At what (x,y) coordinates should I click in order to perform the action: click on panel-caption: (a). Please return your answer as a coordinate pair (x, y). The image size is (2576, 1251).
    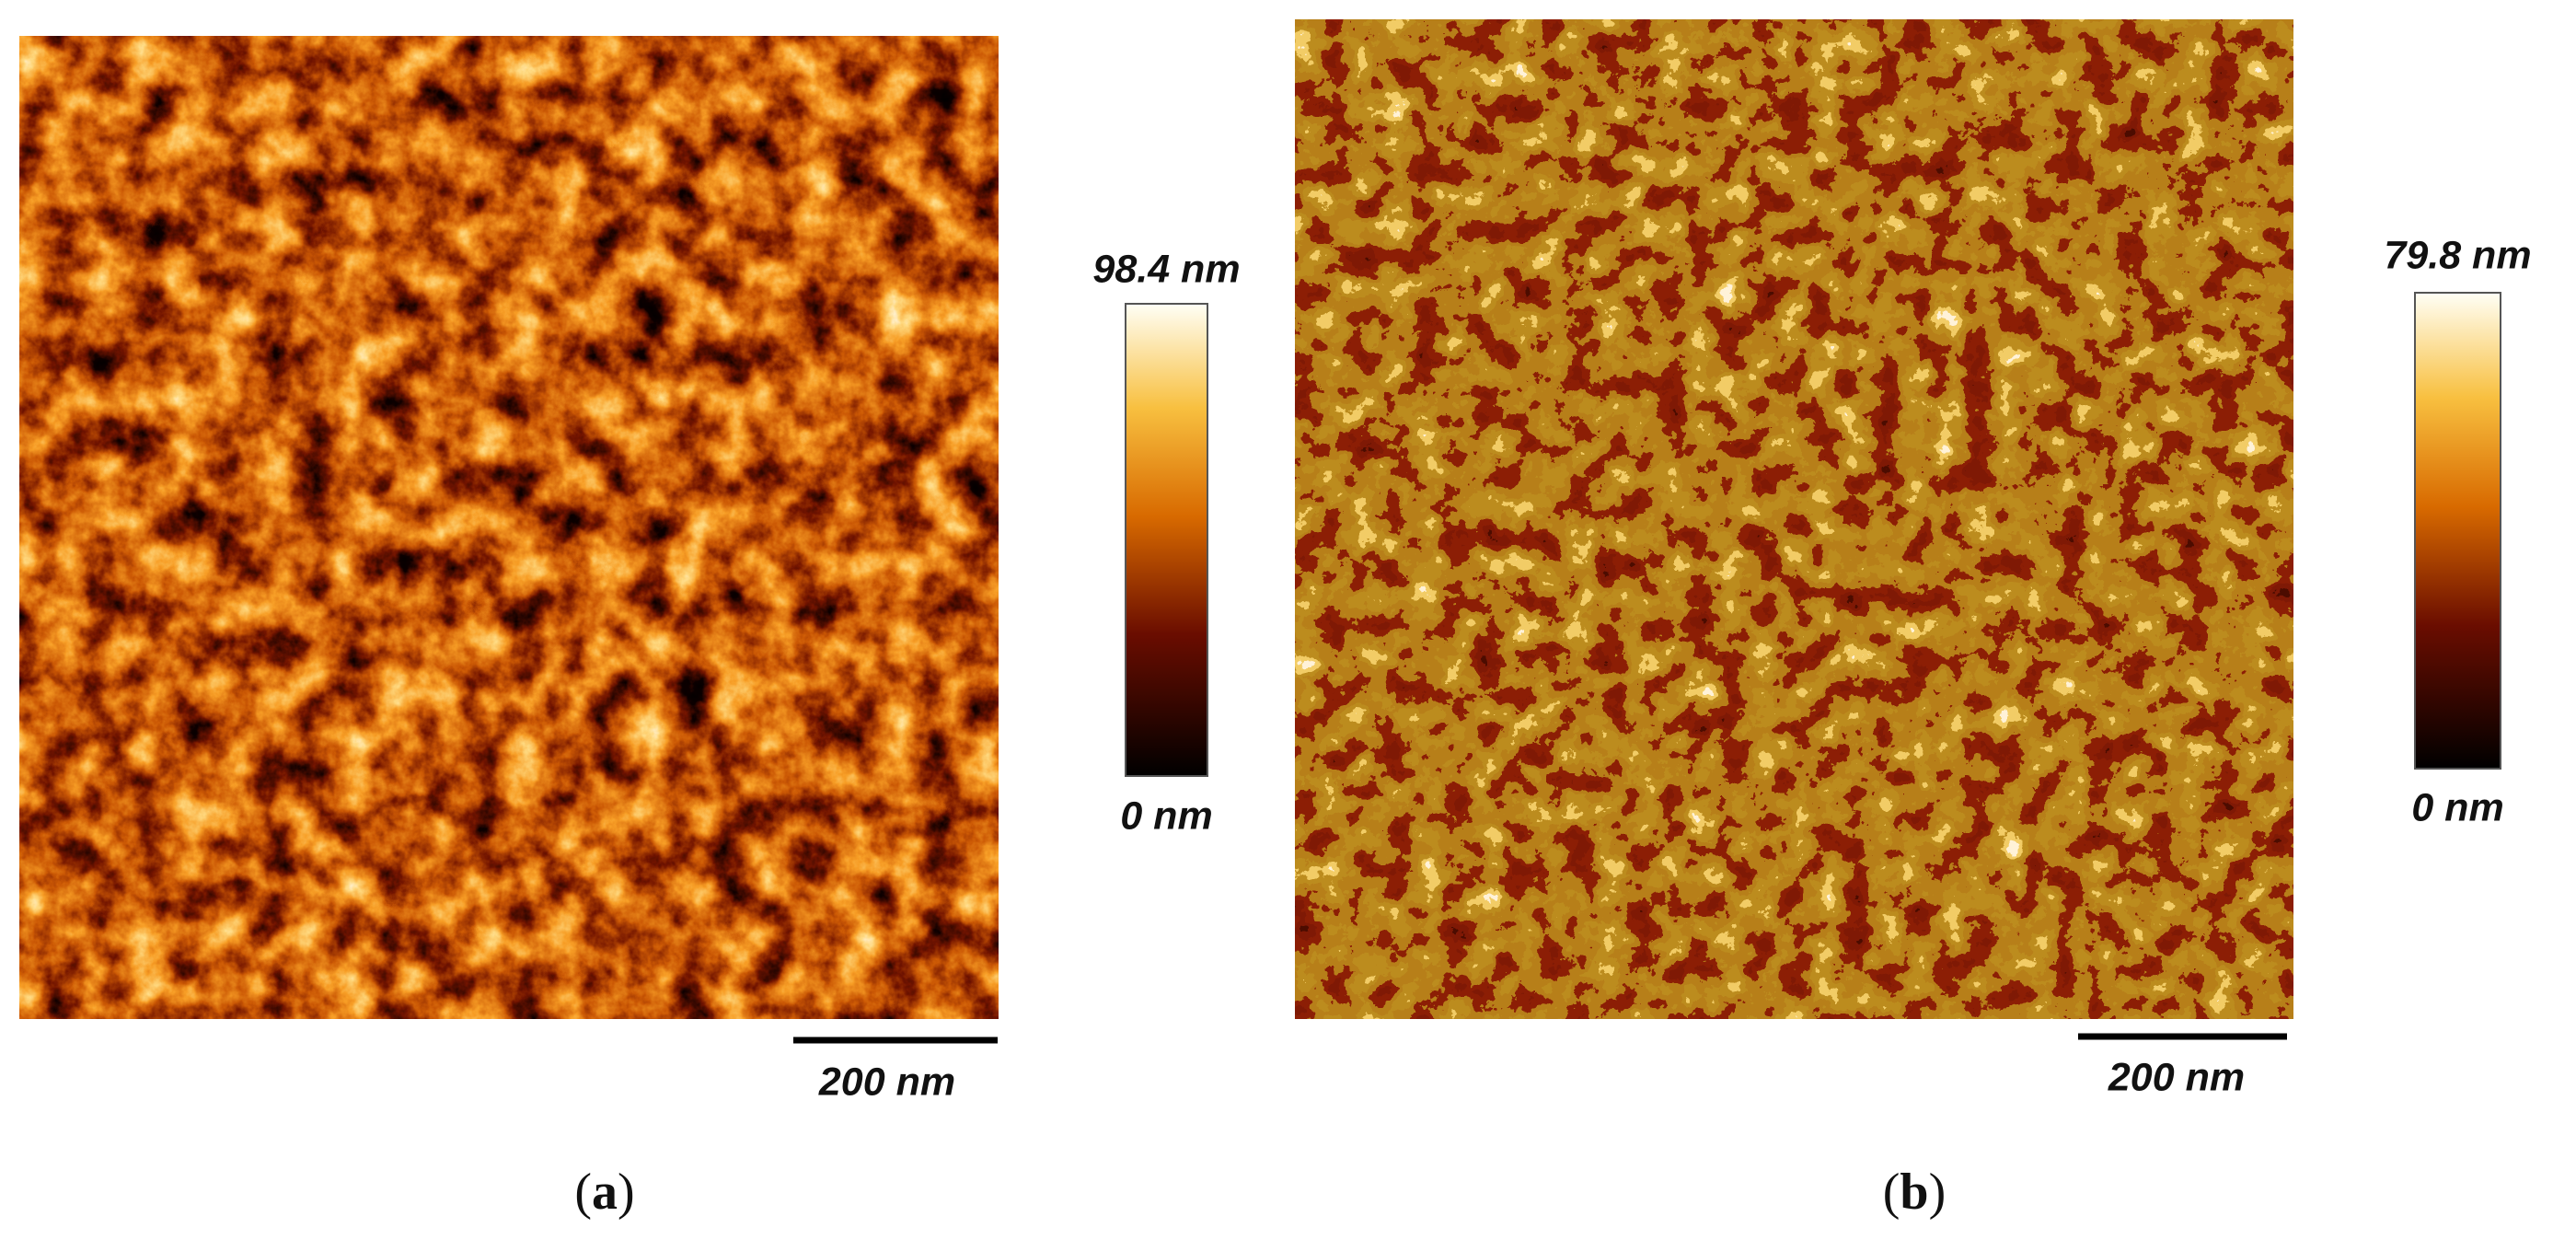
    Looking at the image, I should click on (604, 1192).